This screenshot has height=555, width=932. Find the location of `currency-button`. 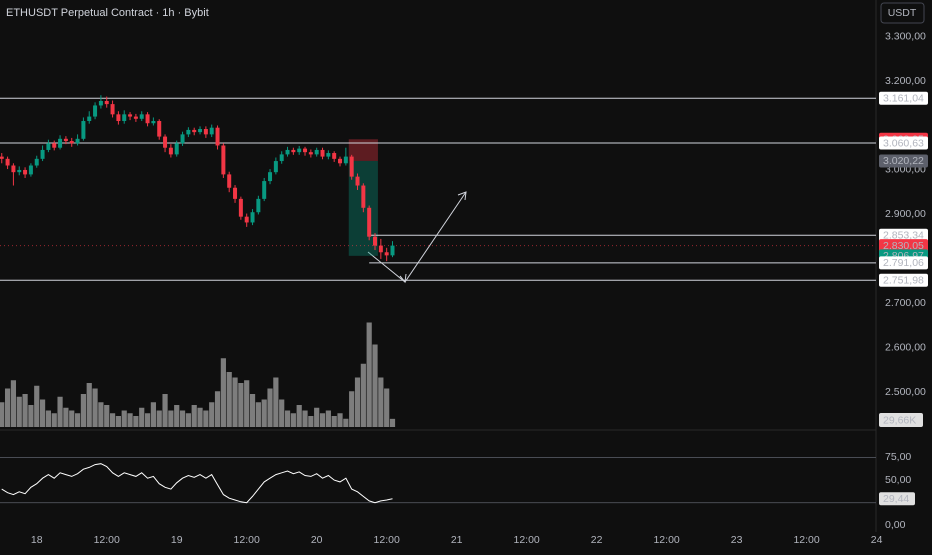

currency-button is located at coordinates (902, 13).